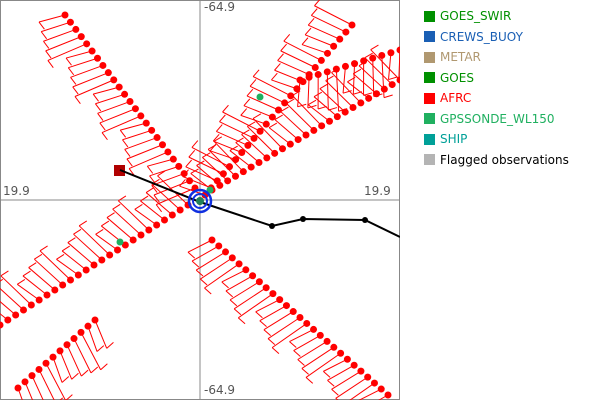 The width and height of the screenshot is (600, 400). I want to click on top-axis-label: -64.9, so click(220, 7).